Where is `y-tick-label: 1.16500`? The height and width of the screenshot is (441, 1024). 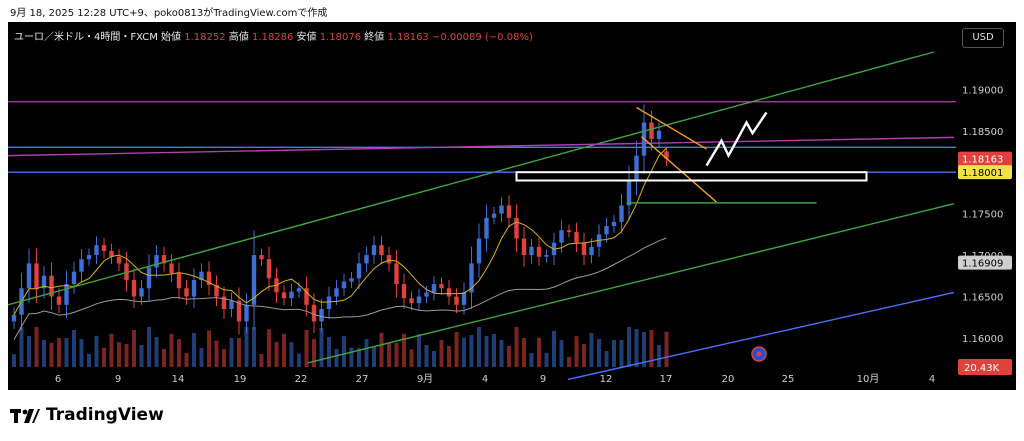 y-tick-label: 1.16500 is located at coordinates (982, 298).